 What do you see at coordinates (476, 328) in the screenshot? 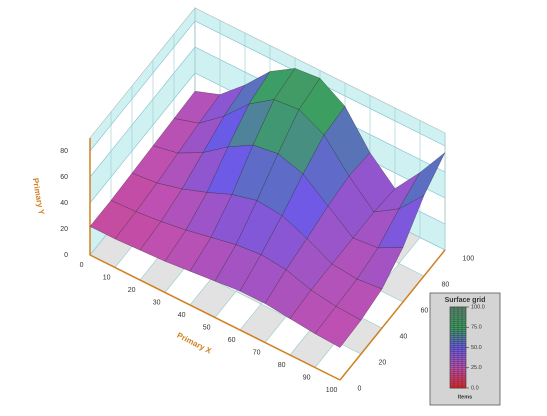
I see `legend-tick-label: 75.0` at bounding box center [476, 328].